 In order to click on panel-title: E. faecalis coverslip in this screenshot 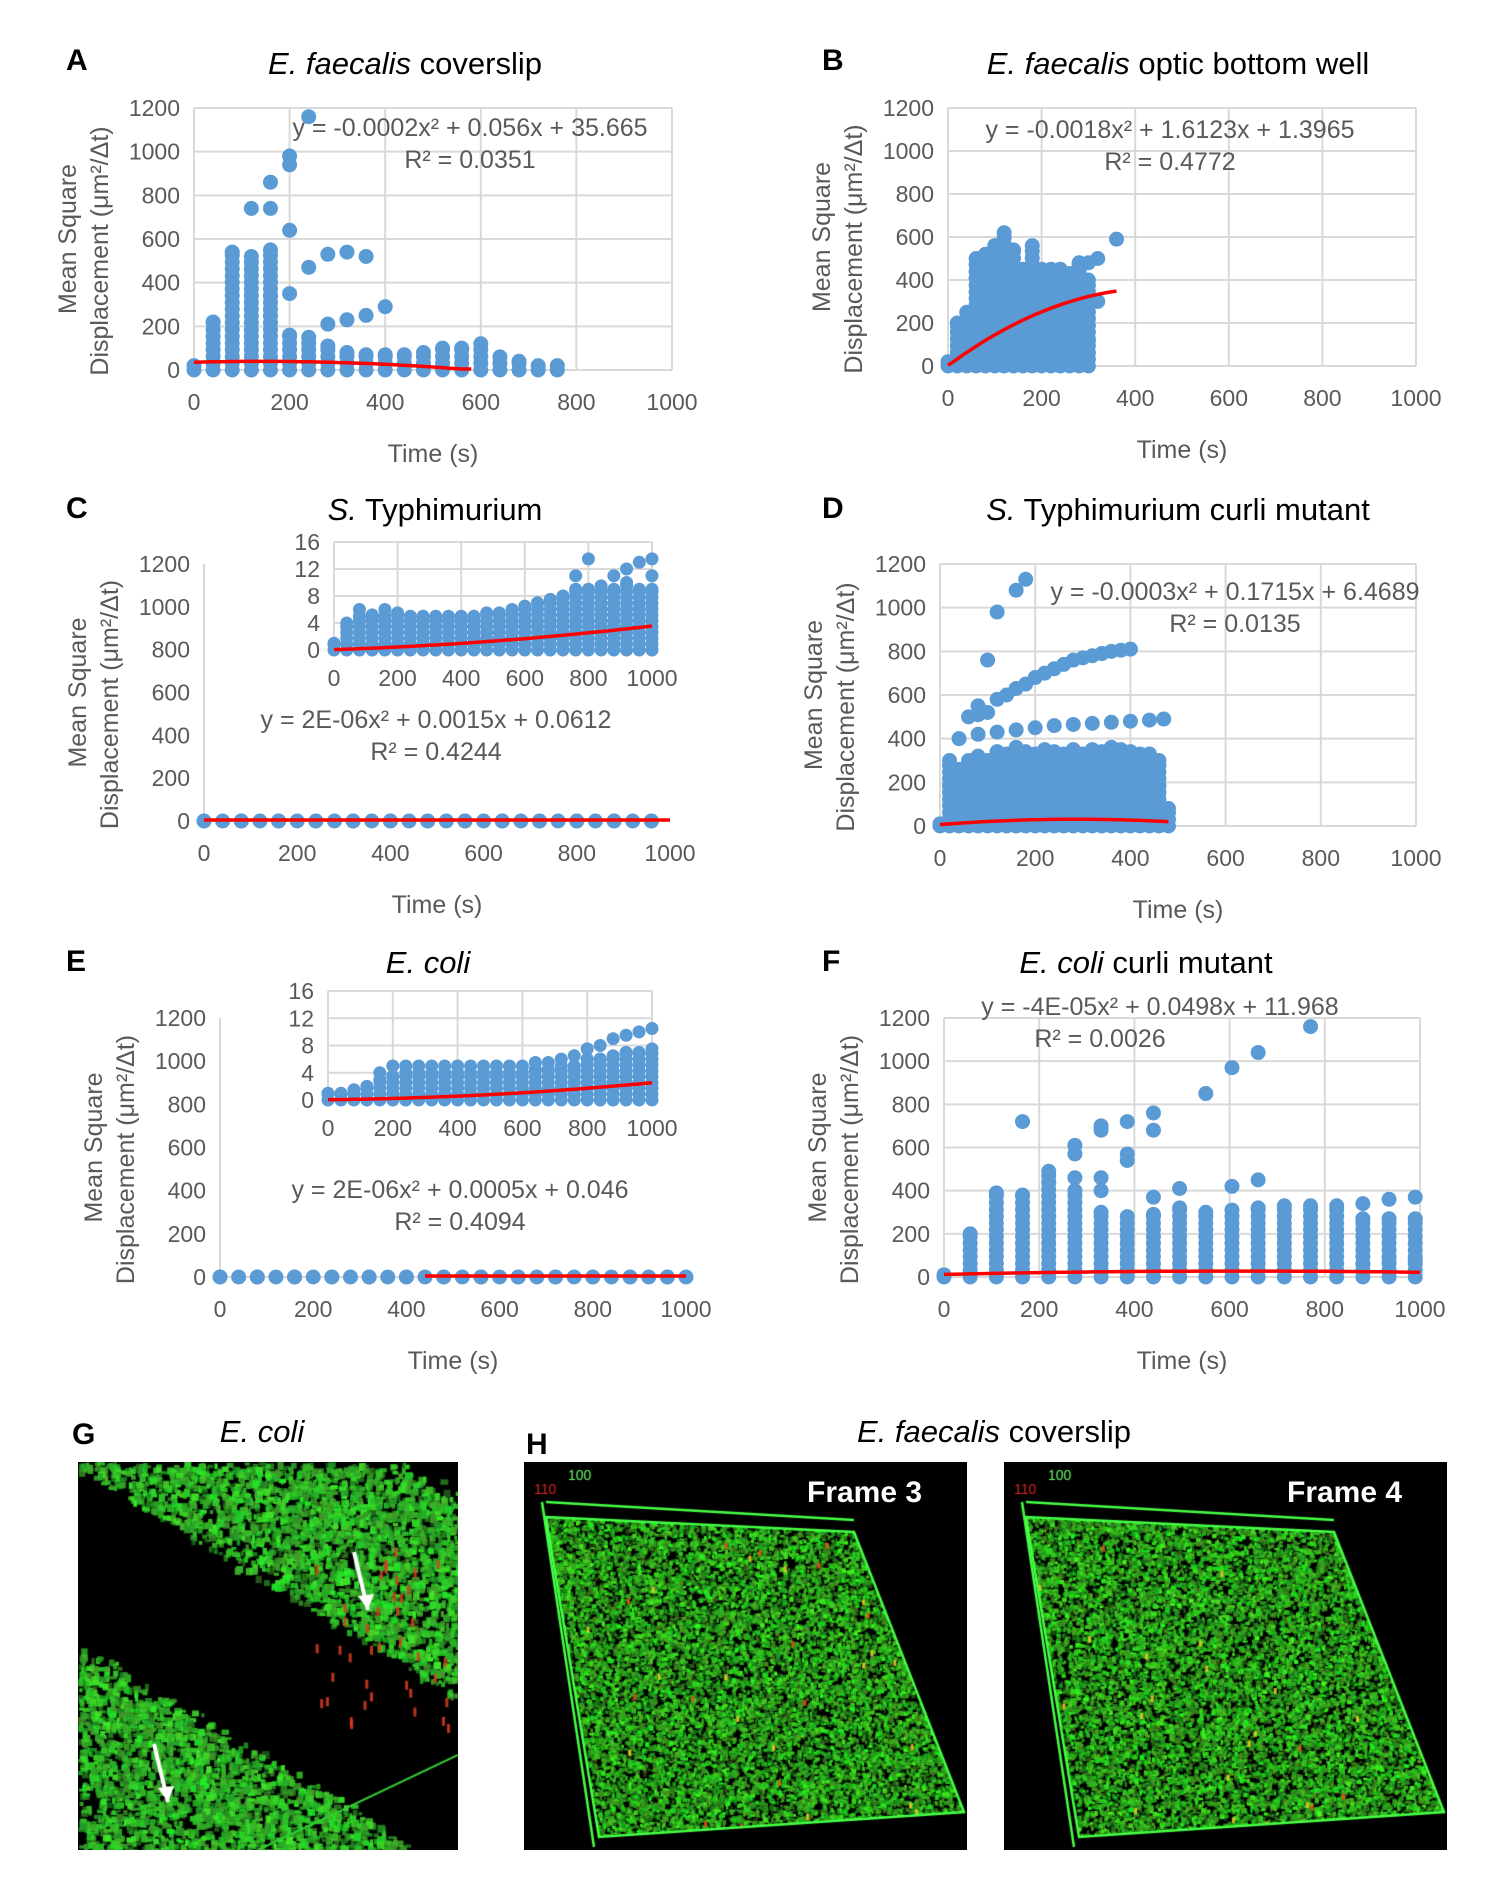, I will do `click(994, 1432)`.